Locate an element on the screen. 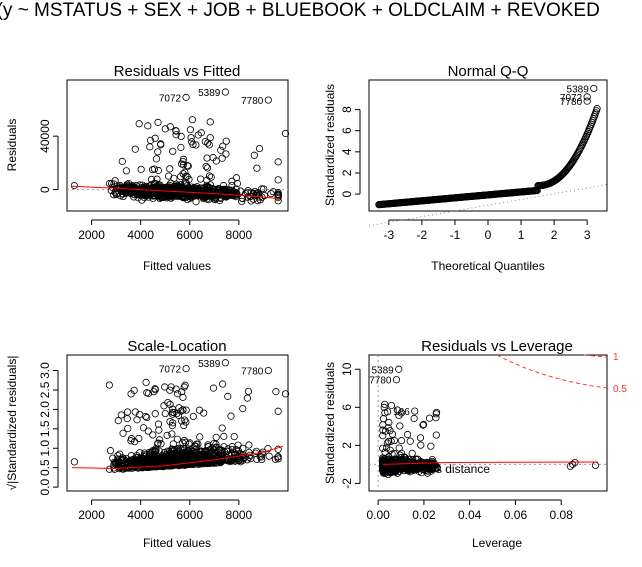 Image resolution: width=642 pixels, height=567 pixels. x-tick-label: 3 is located at coordinates (587, 235).